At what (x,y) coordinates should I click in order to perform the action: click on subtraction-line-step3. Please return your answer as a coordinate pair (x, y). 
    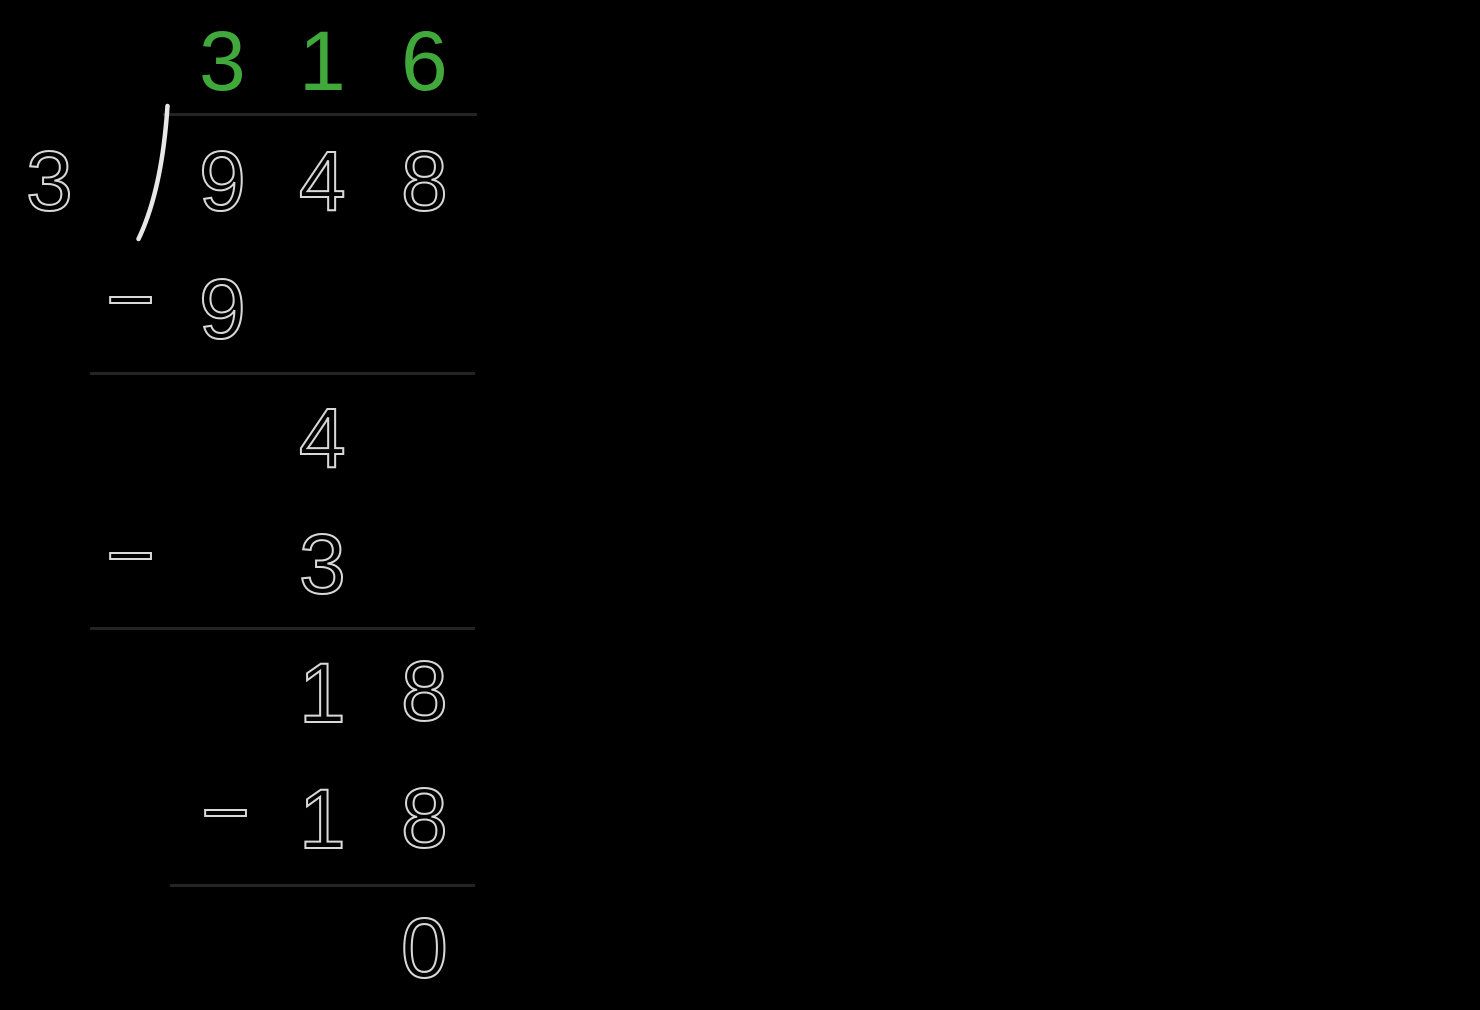
    Looking at the image, I should click on (322, 885).